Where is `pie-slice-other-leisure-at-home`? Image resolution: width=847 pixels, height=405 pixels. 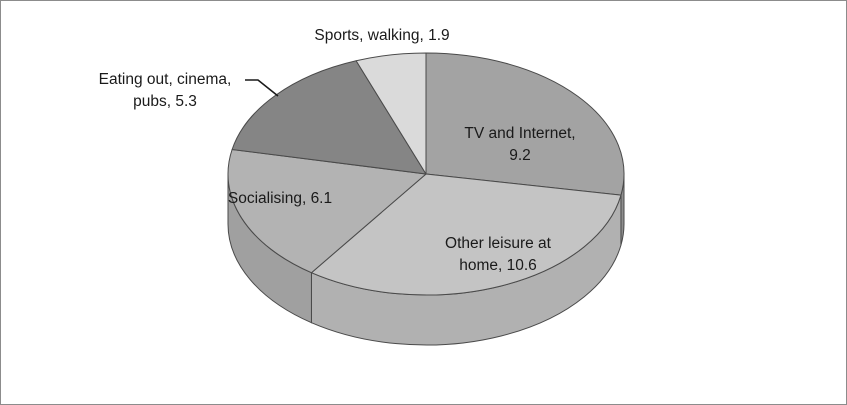
pie-slice-other-leisure-at-home is located at coordinates (466, 234).